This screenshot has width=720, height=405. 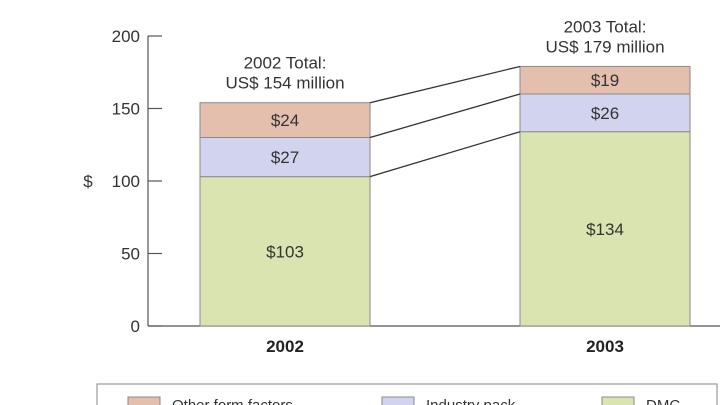 I want to click on data-label: $24, so click(x=285, y=120).